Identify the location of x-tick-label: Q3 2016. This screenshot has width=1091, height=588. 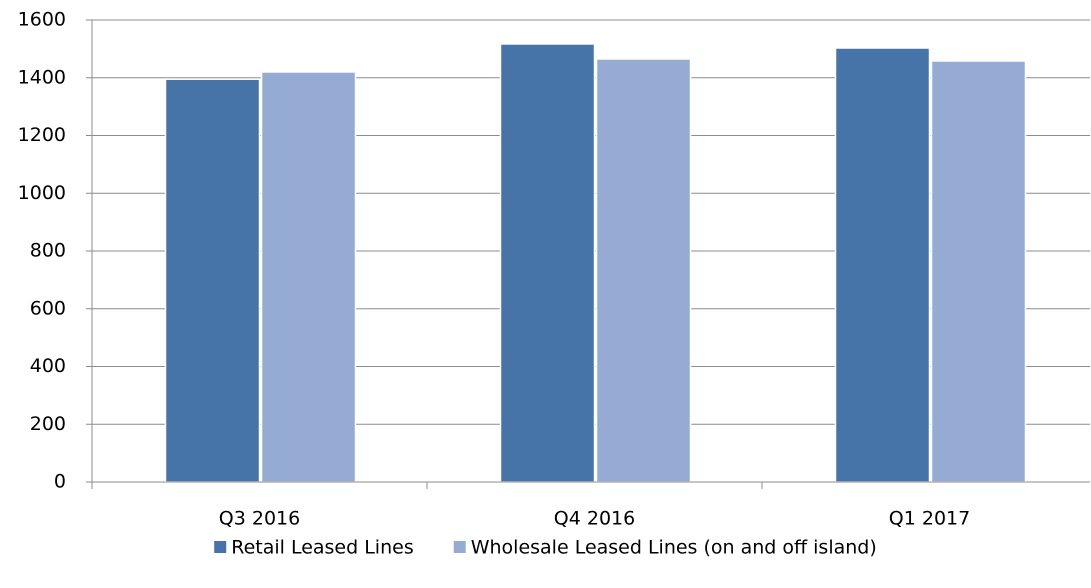
(259, 519).